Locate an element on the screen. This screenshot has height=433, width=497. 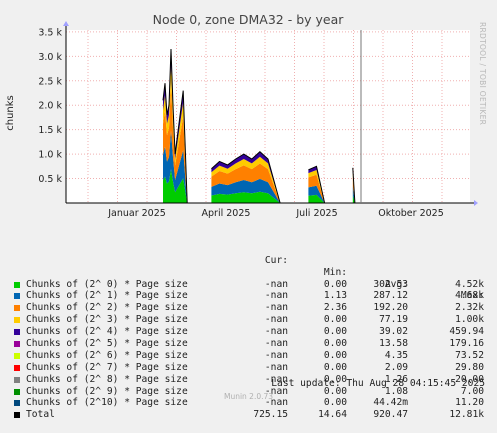
legend-name: Chunks of (2^10) * Page size is located at coordinates (107, 403).